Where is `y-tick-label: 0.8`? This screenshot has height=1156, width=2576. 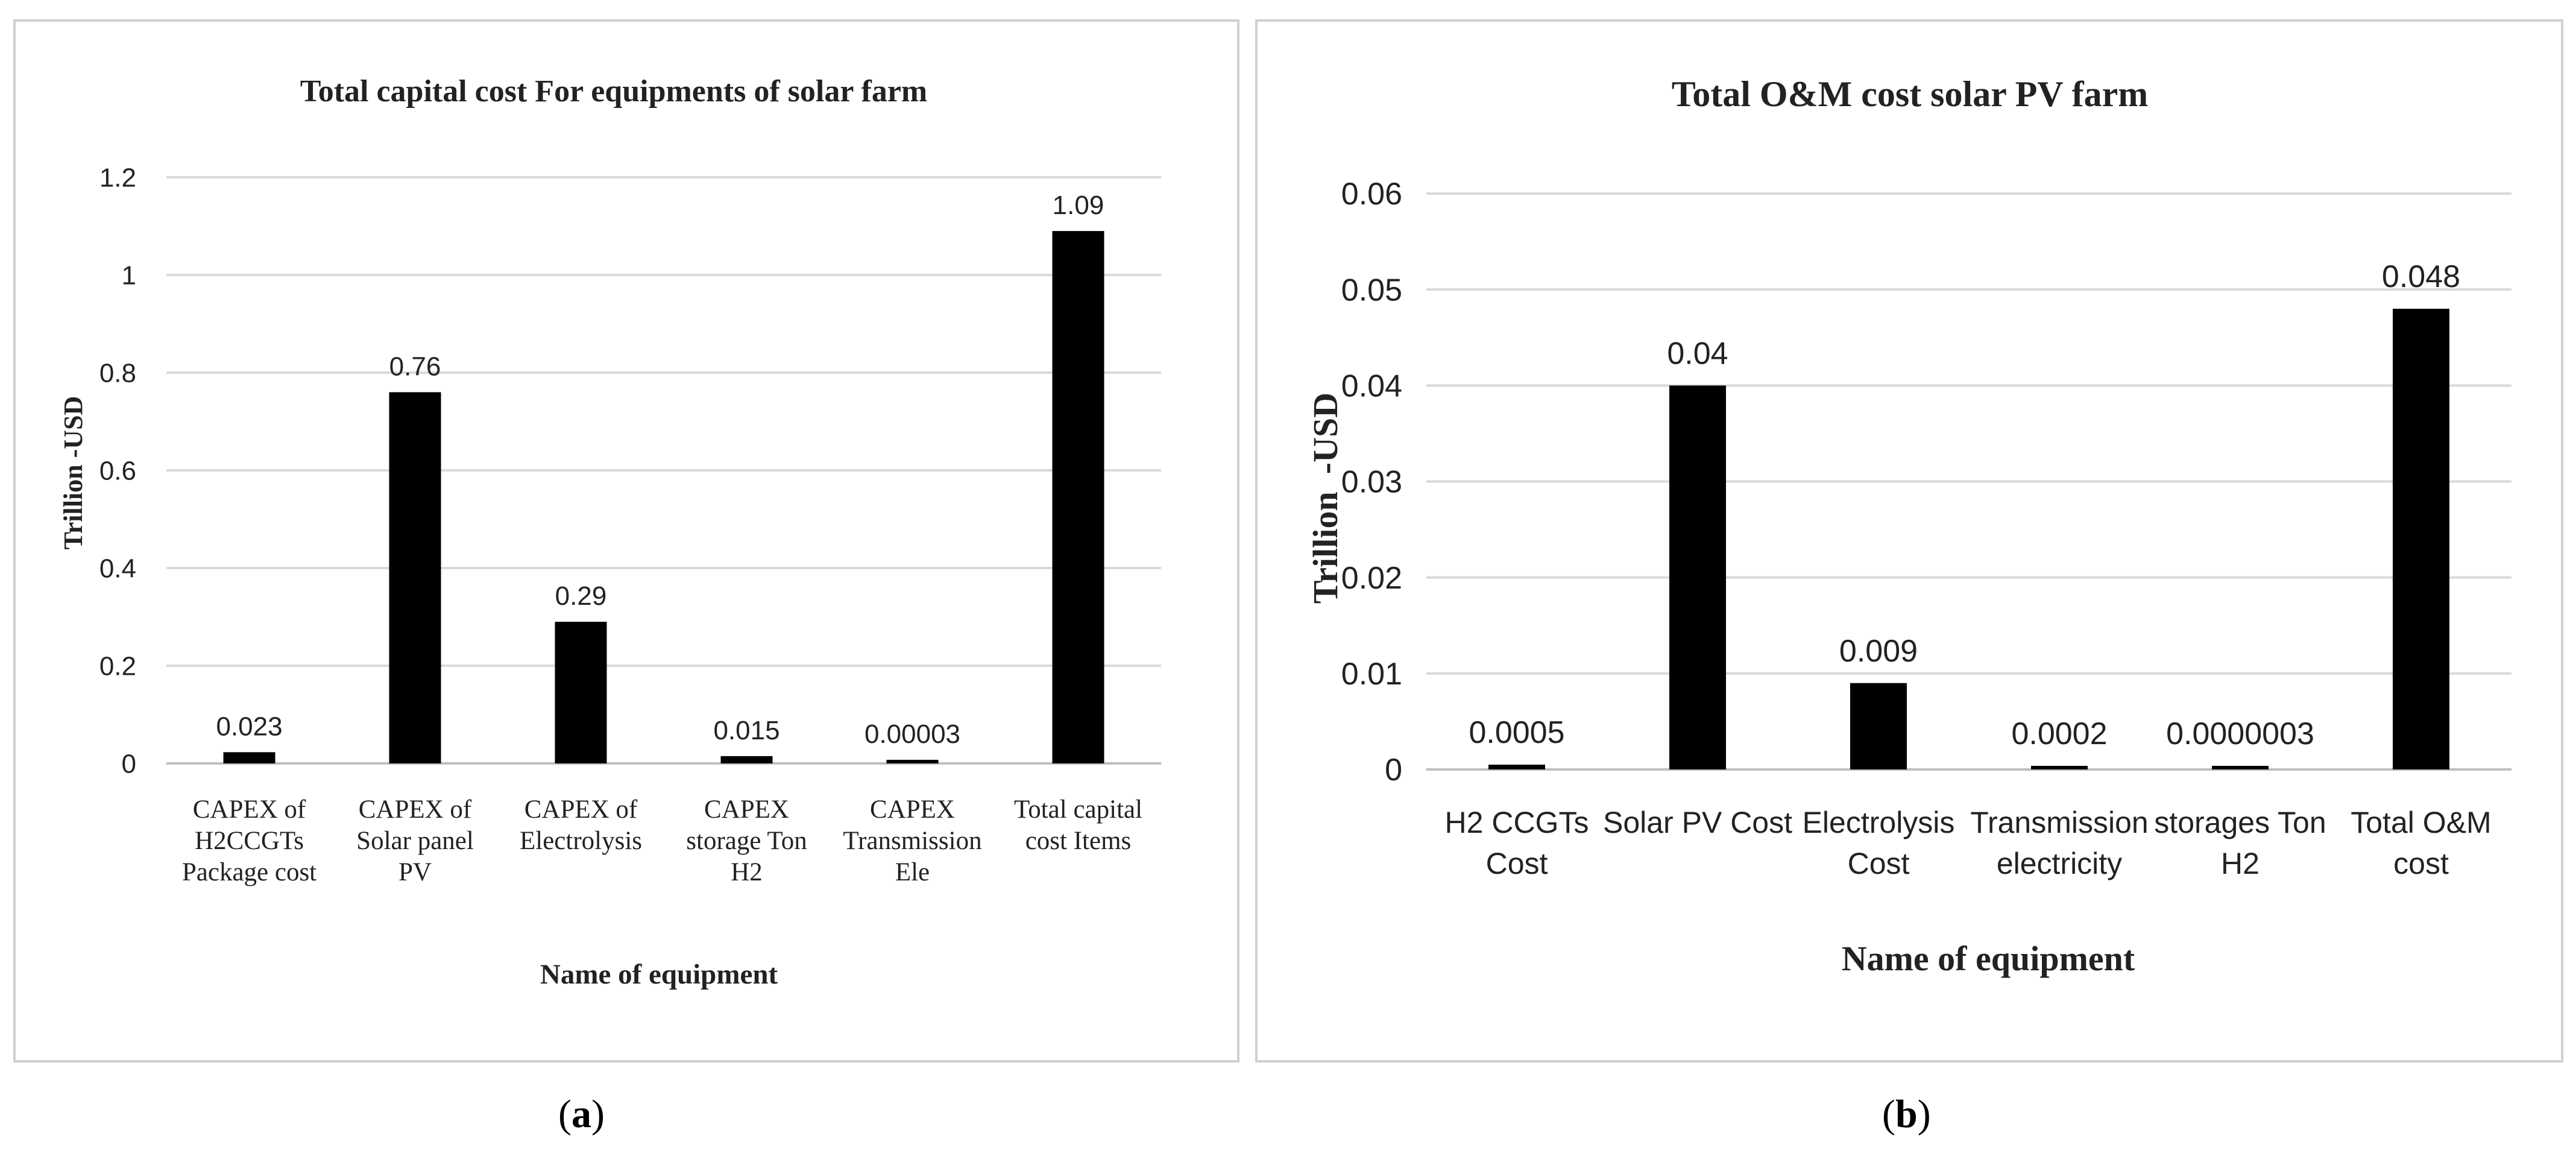
y-tick-label: 0.8 is located at coordinates (117, 373).